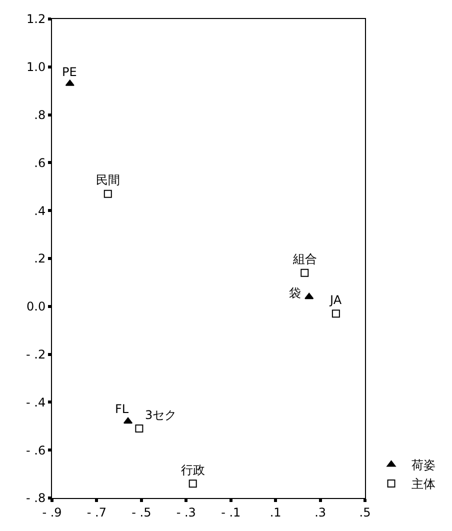  What do you see at coordinates (36, 355) in the screenshot?
I see `y-tick-label: - .2` at bounding box center [36, 355].